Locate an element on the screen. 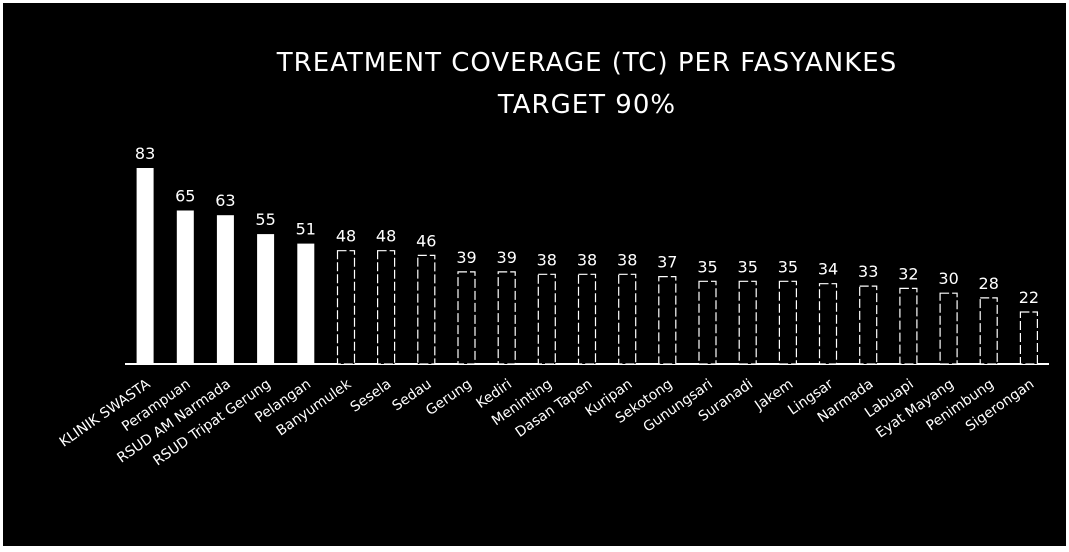 Image resolution: width=1069 pixels, height=552 pixels. value-label-12: 38 is located at coordinates (587, 259).